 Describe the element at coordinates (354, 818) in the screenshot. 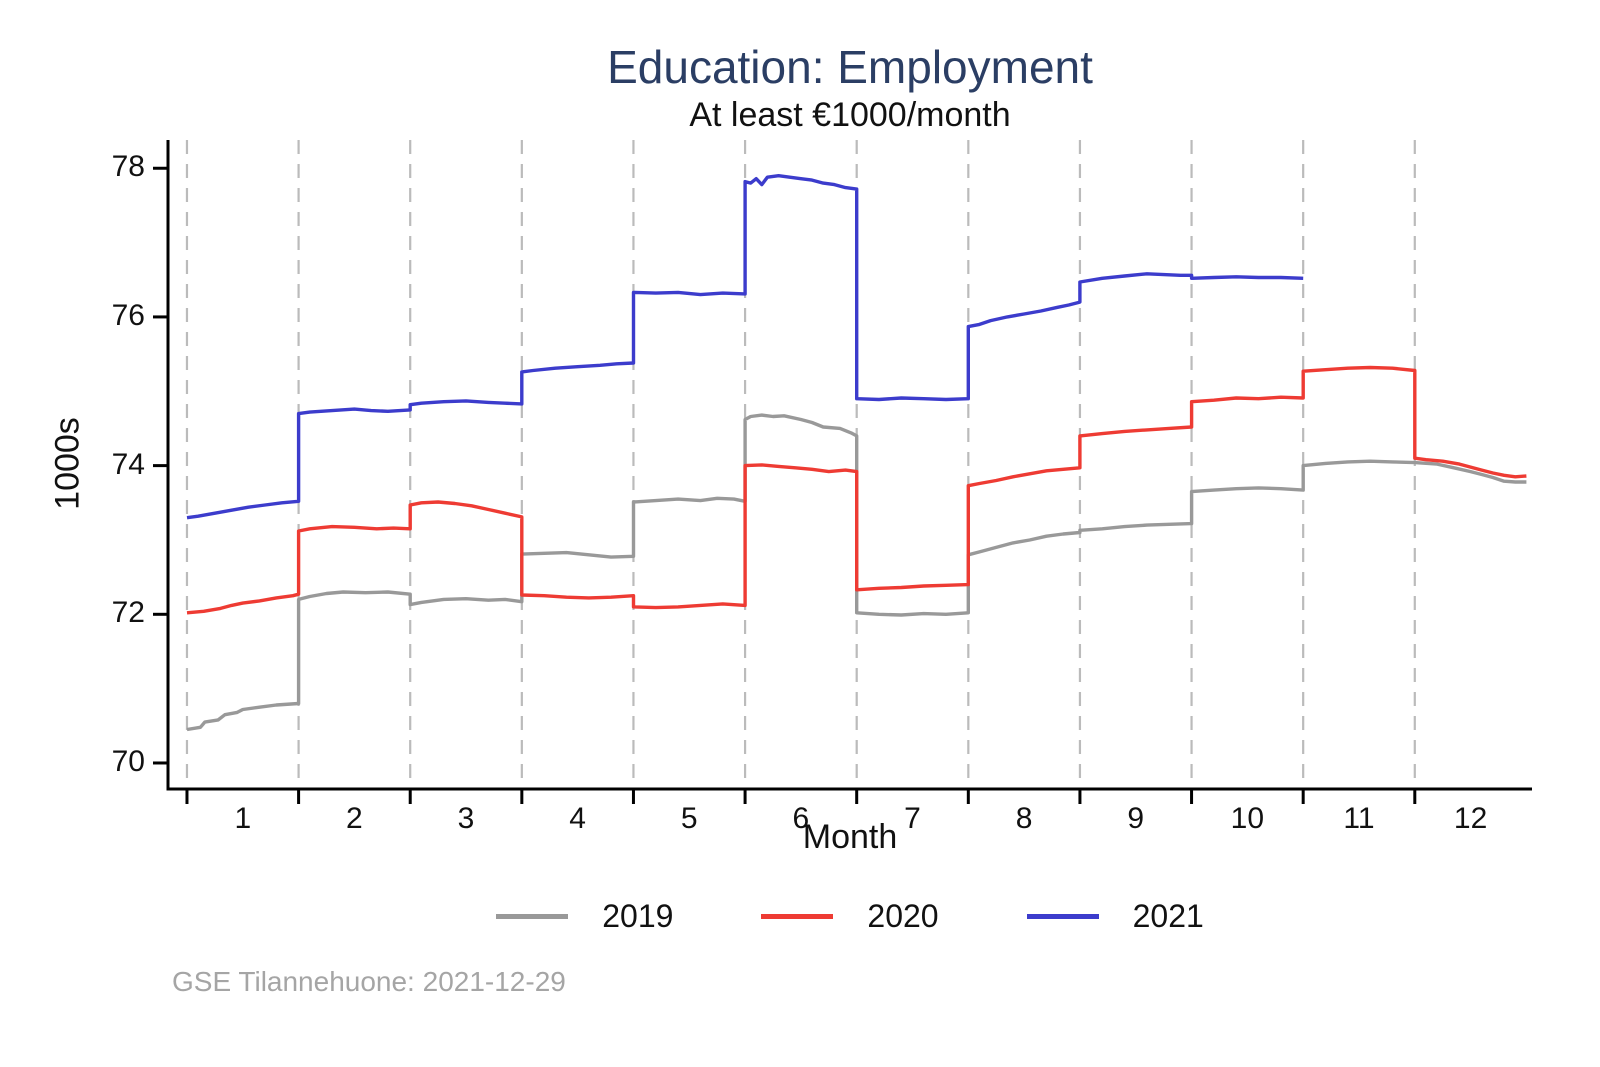

I see `x-tick-label: 2` at that location.